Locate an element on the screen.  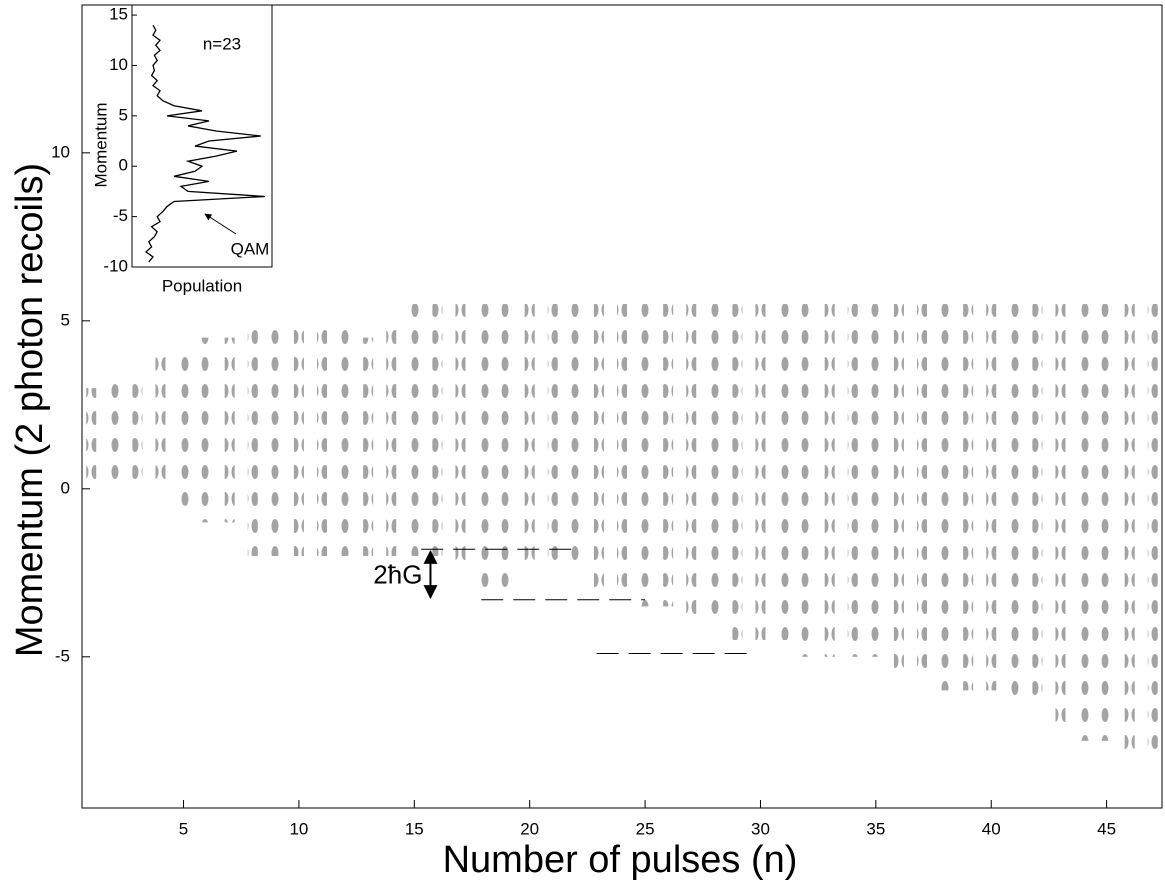
x-tick-label: 25 is located at coordinates (645, 828).